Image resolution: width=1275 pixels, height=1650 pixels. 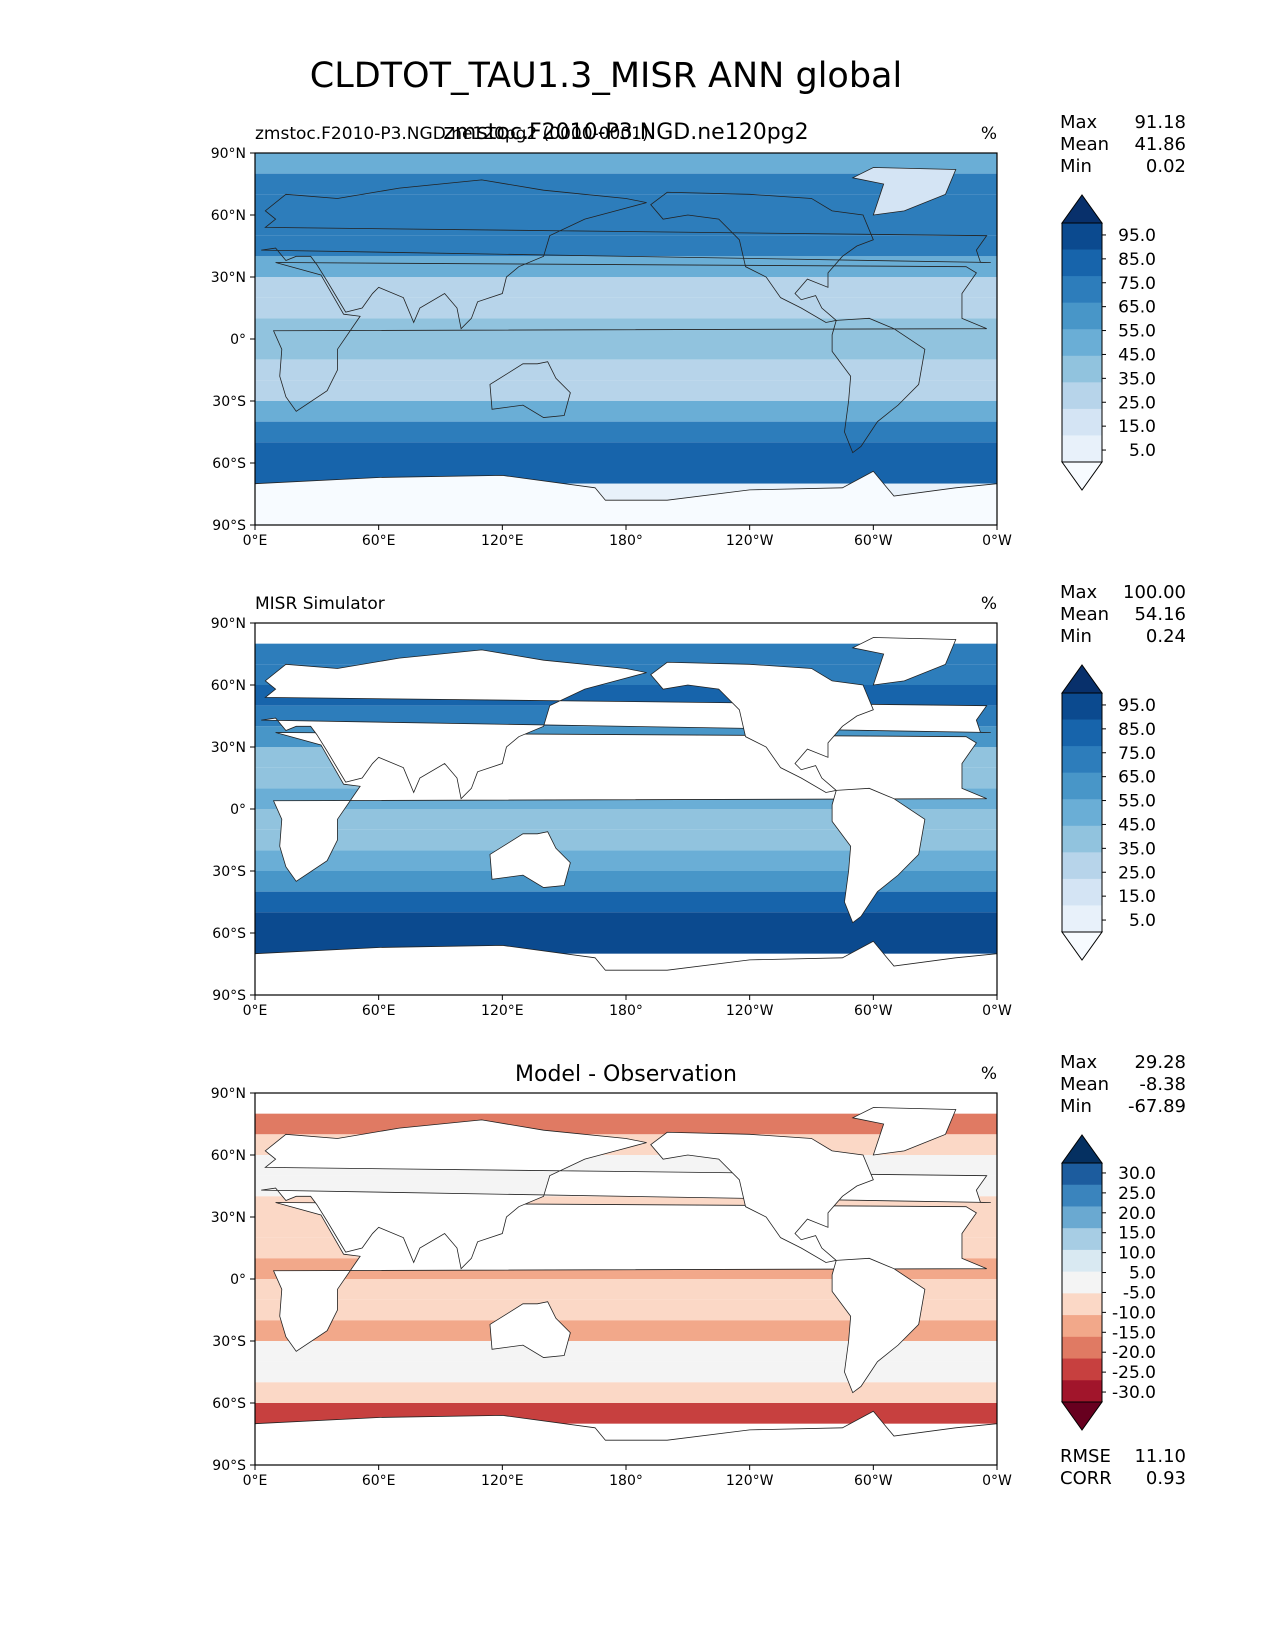 I want to click on panel-center-title: Model - Observation, so click(x=626, y=1074).